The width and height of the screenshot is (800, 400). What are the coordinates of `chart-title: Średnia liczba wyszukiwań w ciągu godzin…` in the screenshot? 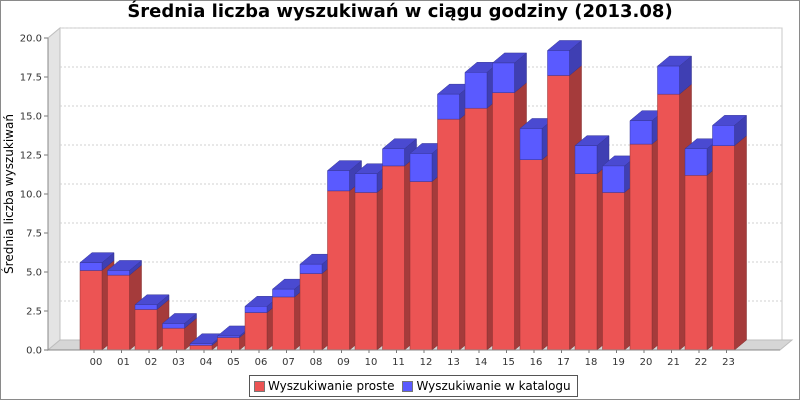 It's located at (400, 11).